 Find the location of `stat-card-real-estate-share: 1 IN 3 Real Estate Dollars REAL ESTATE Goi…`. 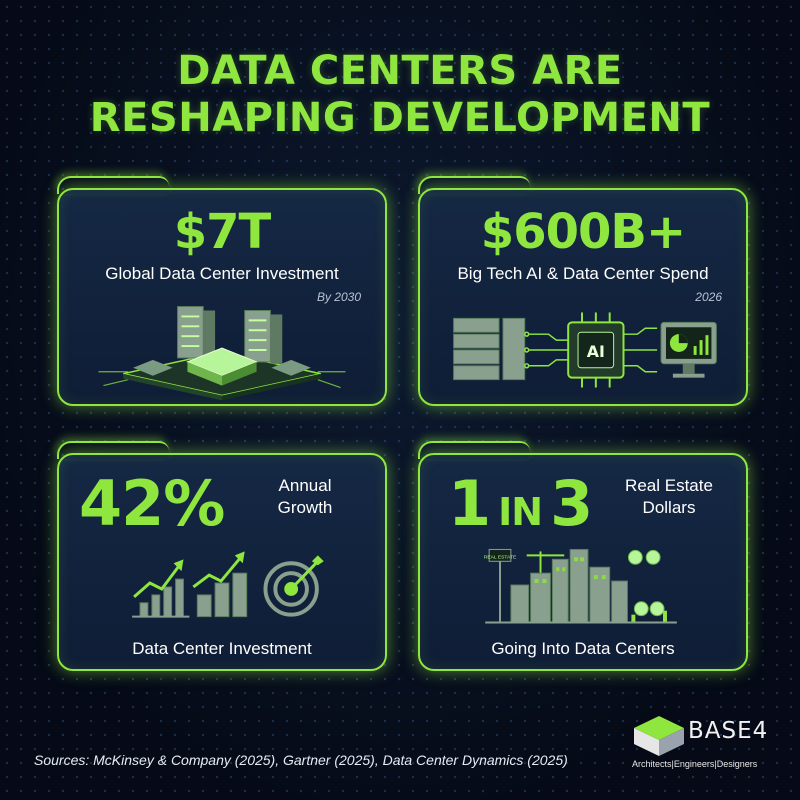

stat-card-real-estate-share: 1 IN 3 Real Estate Dollars REAL ESTATE Goi… is located at coordinates (583, 556).